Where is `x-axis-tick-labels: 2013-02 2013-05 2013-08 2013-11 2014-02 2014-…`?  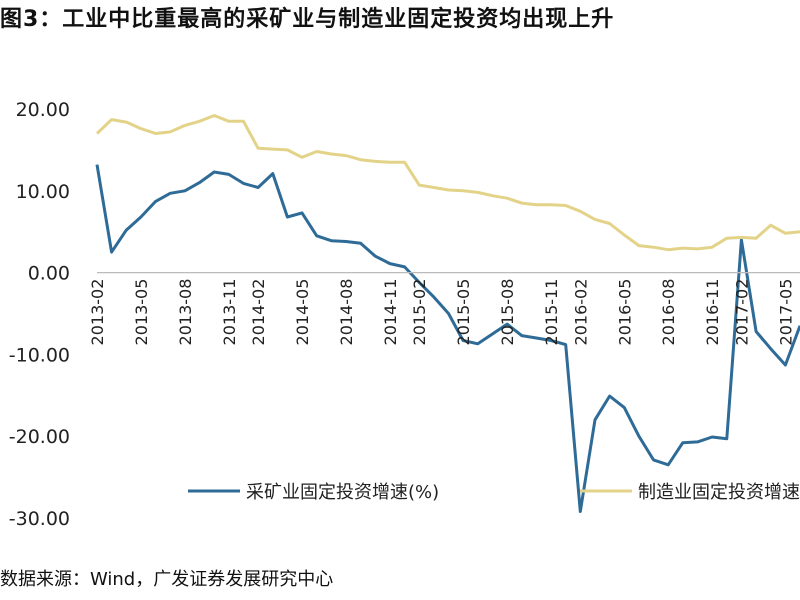 x-axis-tick-labels: 2013-02 2013-05 2013-08 2013-11 2014-02 2014-… is located at coordinates (441, 312).